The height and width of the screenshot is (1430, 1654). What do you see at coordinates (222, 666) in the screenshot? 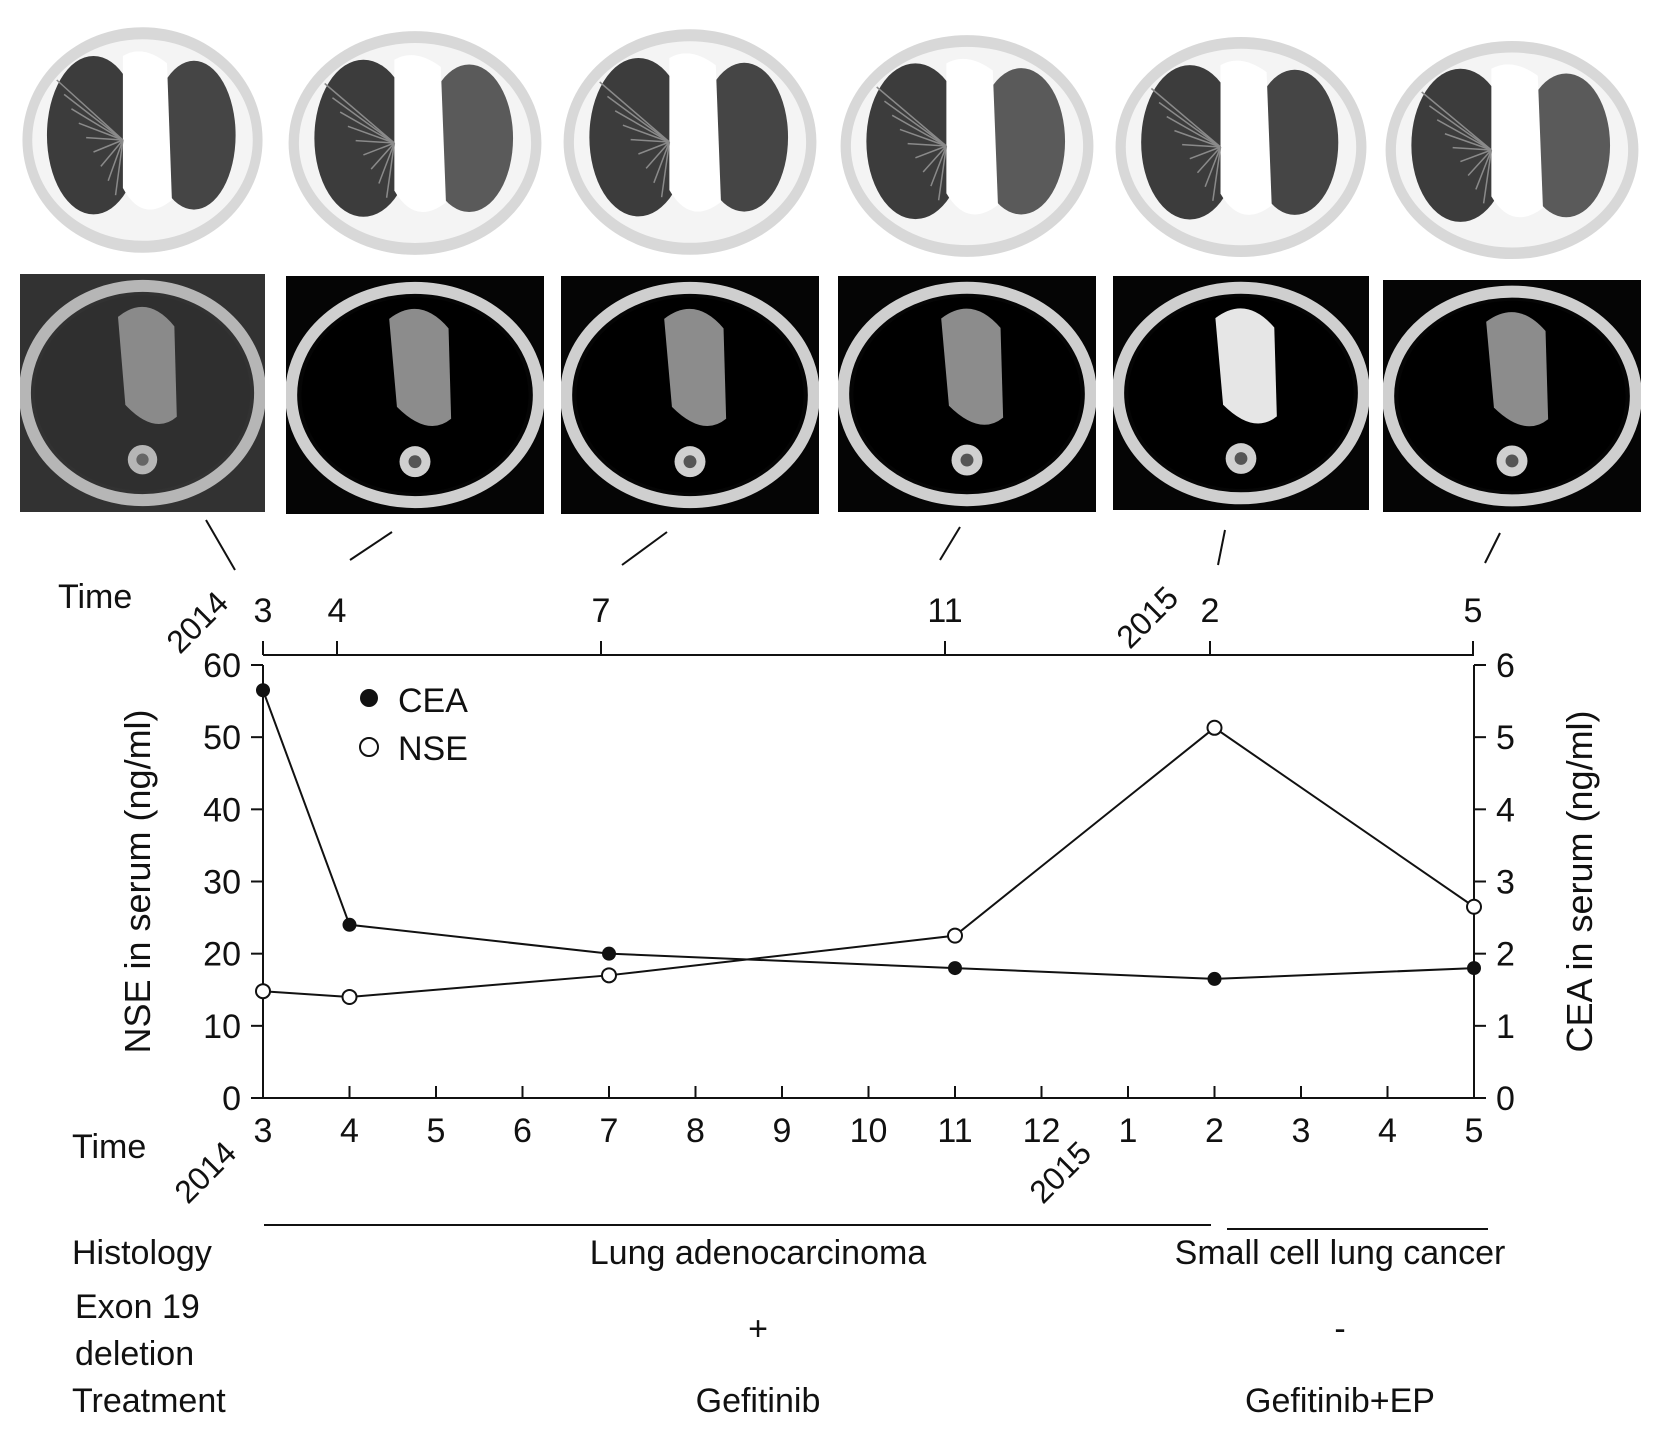
I see `left-axis-tick-label: 60` at bounding box center [222, 666].